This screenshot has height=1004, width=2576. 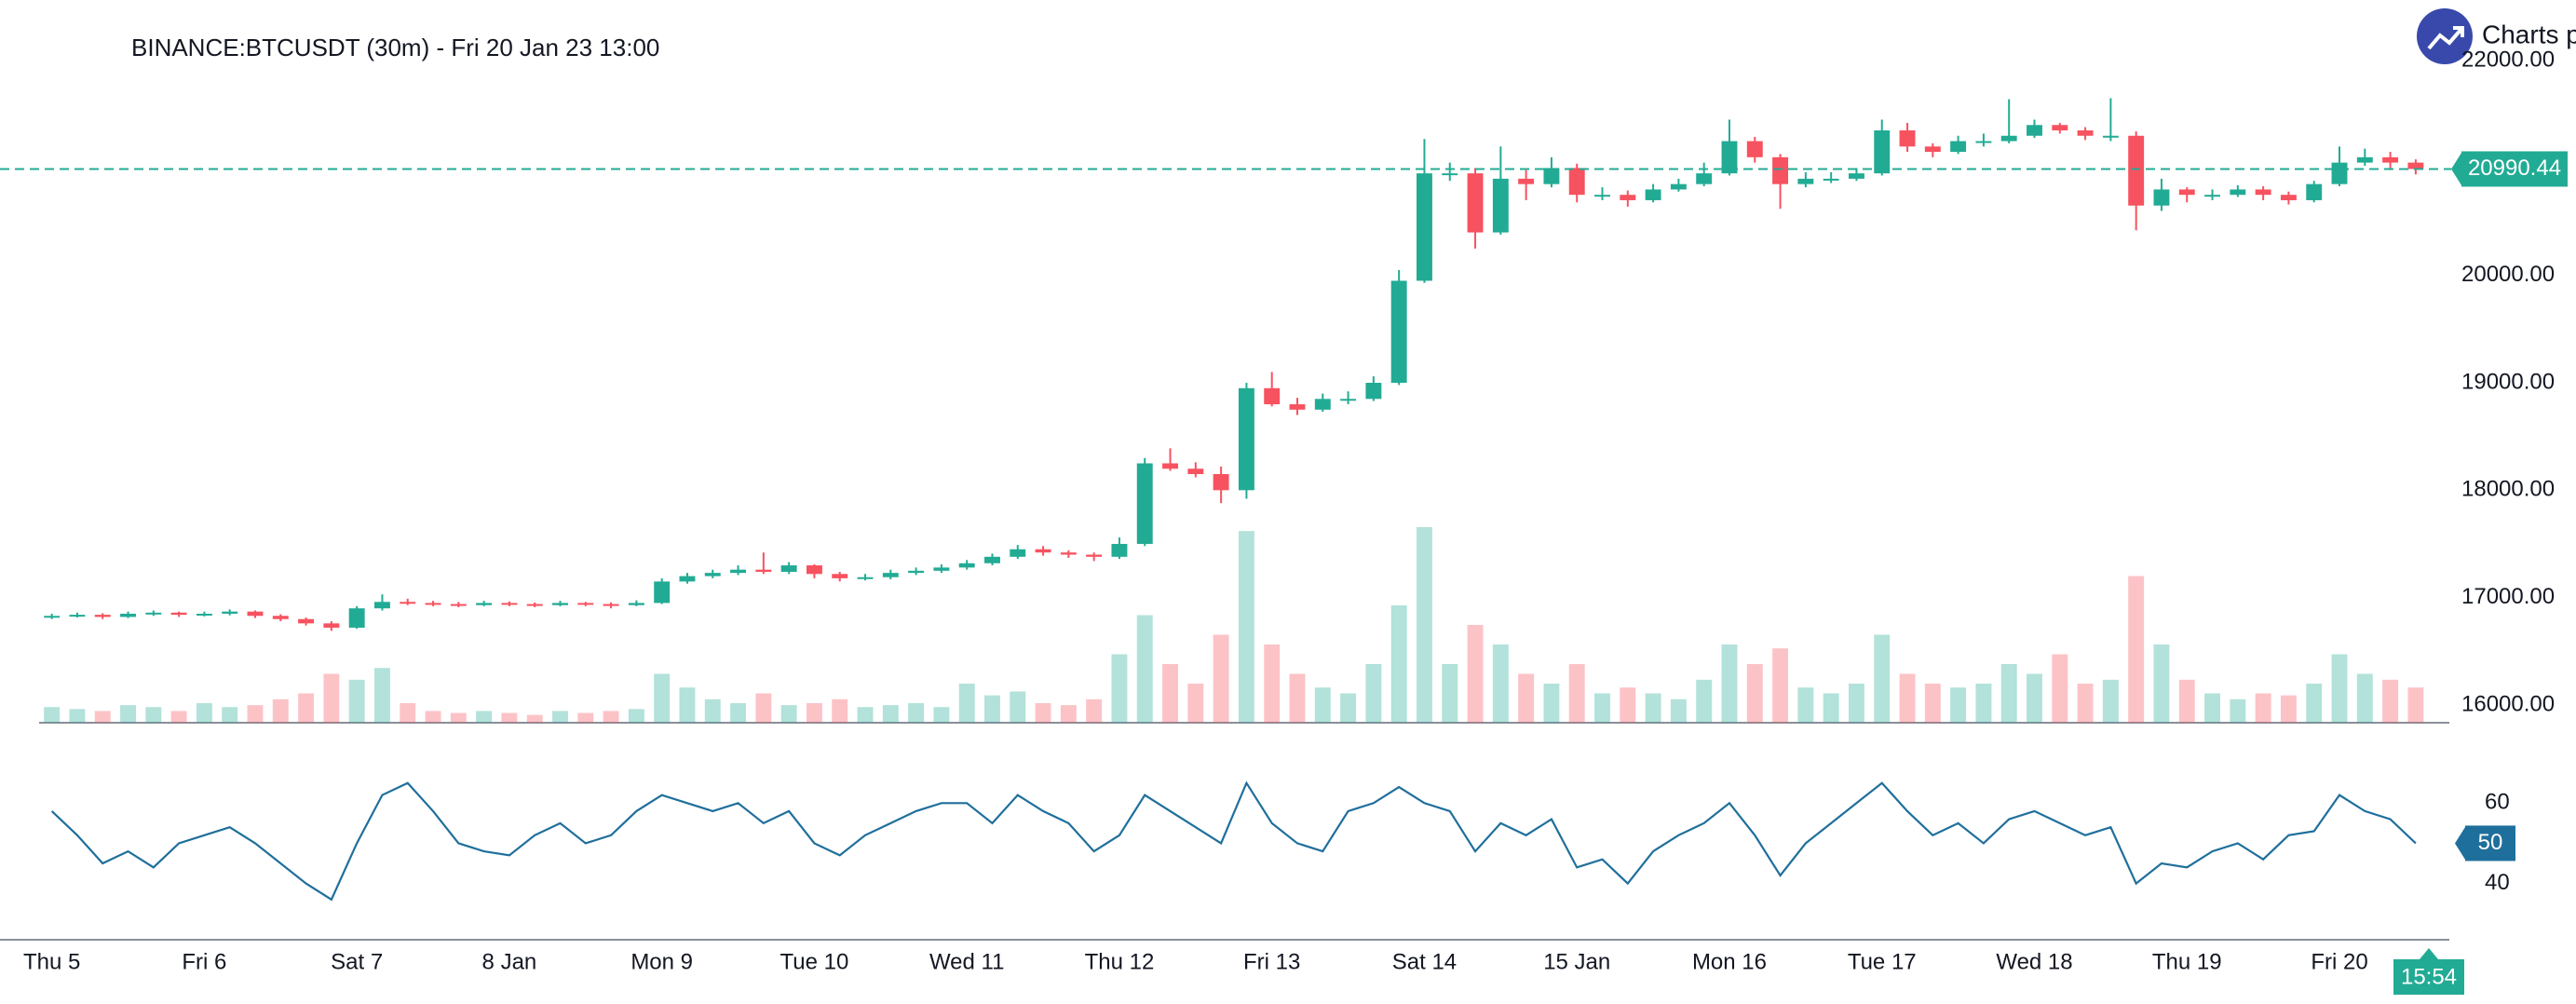 I want to click on y-tick-label: 19000.00, so click(x=2508, y=381).